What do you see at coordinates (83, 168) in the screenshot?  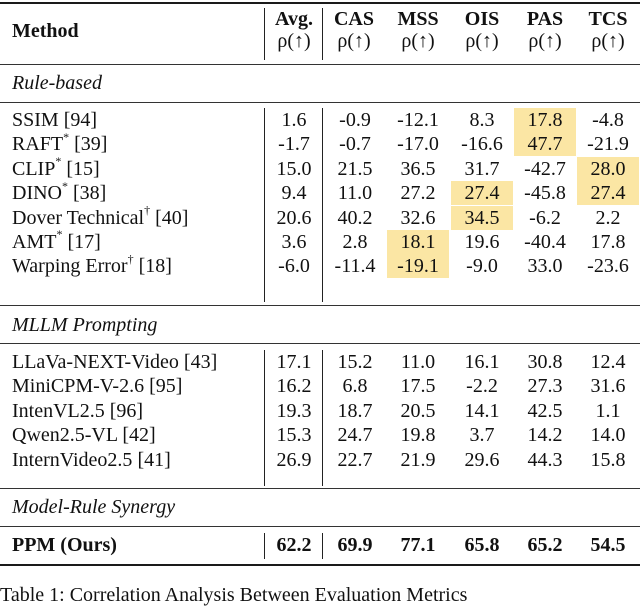 I see `method-citation: [15]` at bounding box center [83, 168].